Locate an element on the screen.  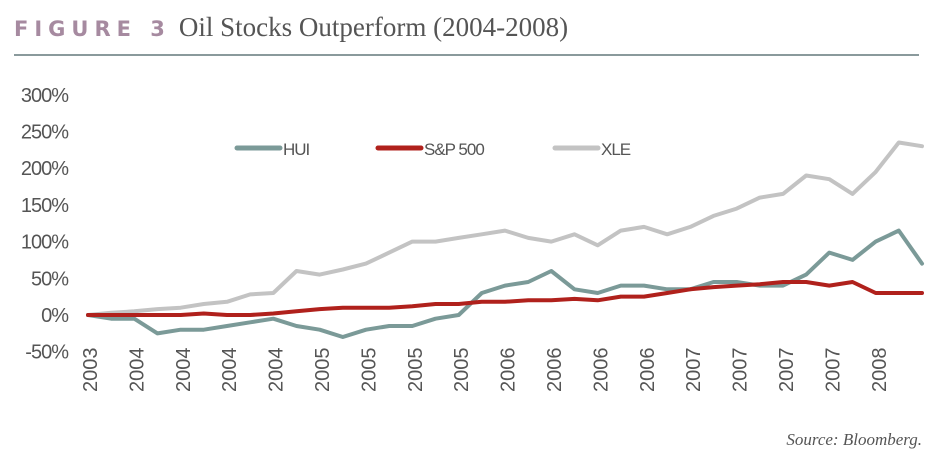
legend-label: S&P 500 is located at coordinates (454, 149).